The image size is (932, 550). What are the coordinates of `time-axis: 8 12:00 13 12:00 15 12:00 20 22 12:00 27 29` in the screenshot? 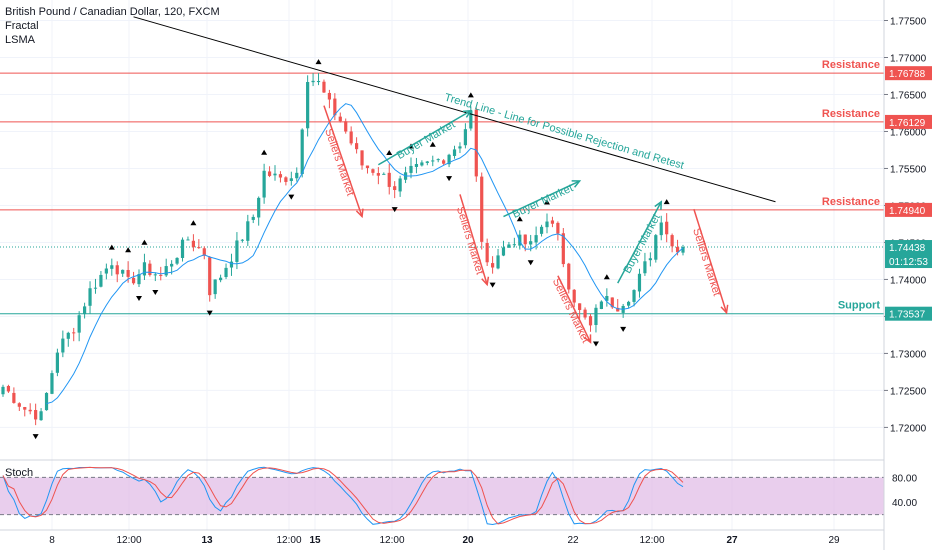 It's located at (442, 537).